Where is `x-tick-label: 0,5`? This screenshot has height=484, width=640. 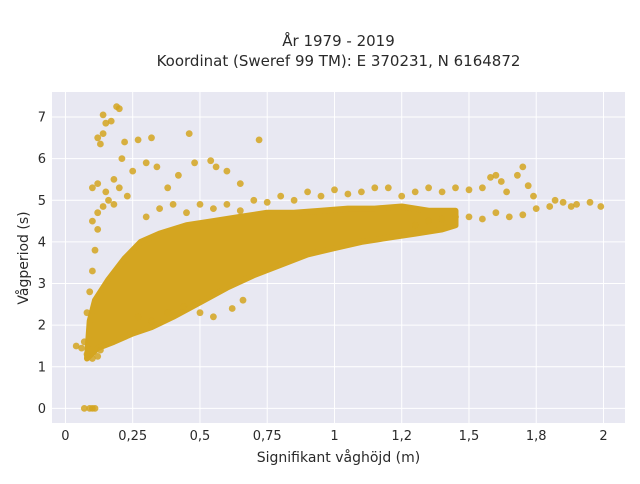
x-tick-label: 0,5 is located at coordinates (200, 436).